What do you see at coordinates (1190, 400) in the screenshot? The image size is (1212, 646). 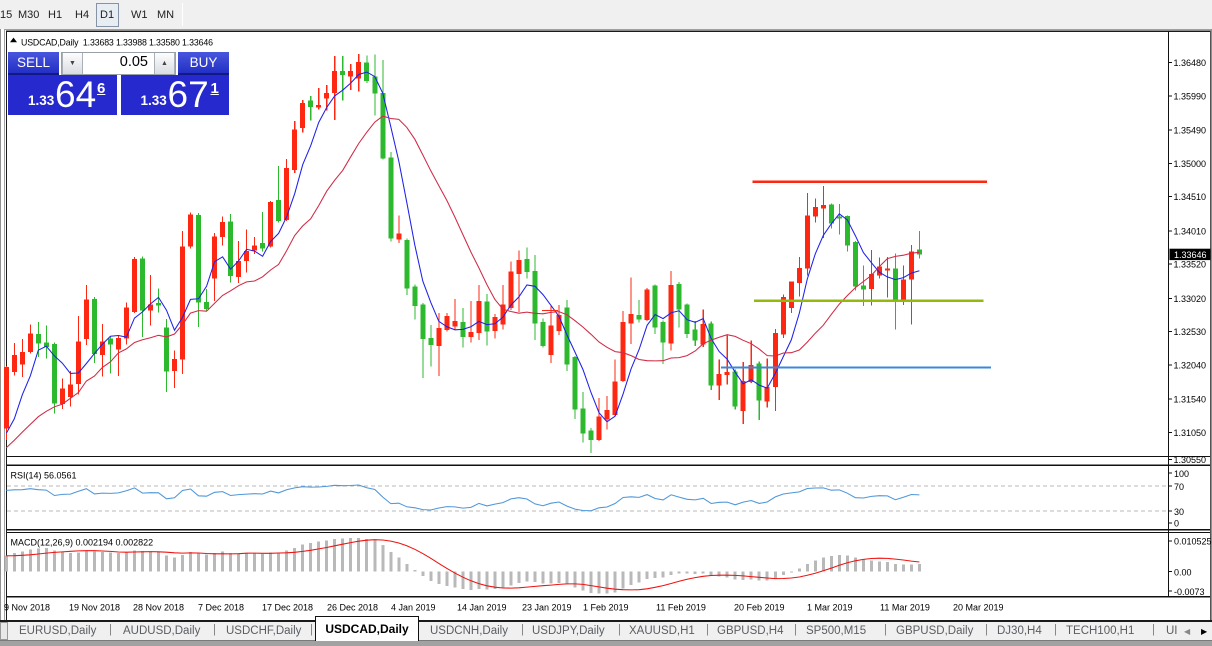 I see `svg-text: 1.31540` at bounding box center [1190, 400].